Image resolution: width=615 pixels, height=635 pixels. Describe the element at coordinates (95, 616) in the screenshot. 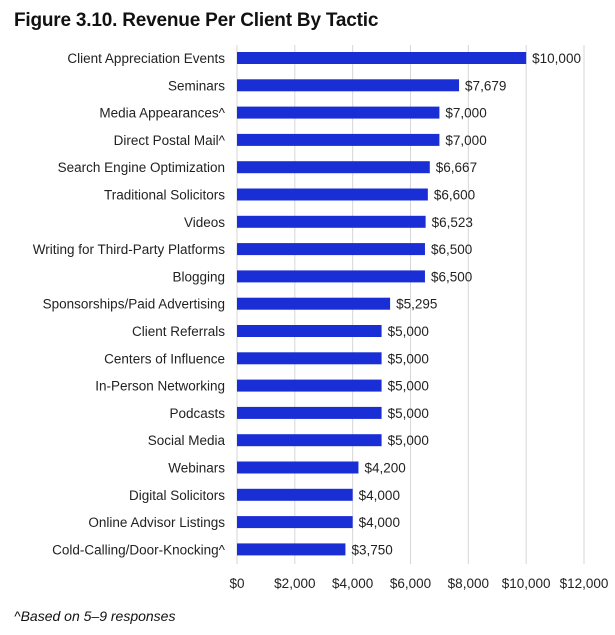

I see `footnote: ^Based on 5–9 responses` at that location.